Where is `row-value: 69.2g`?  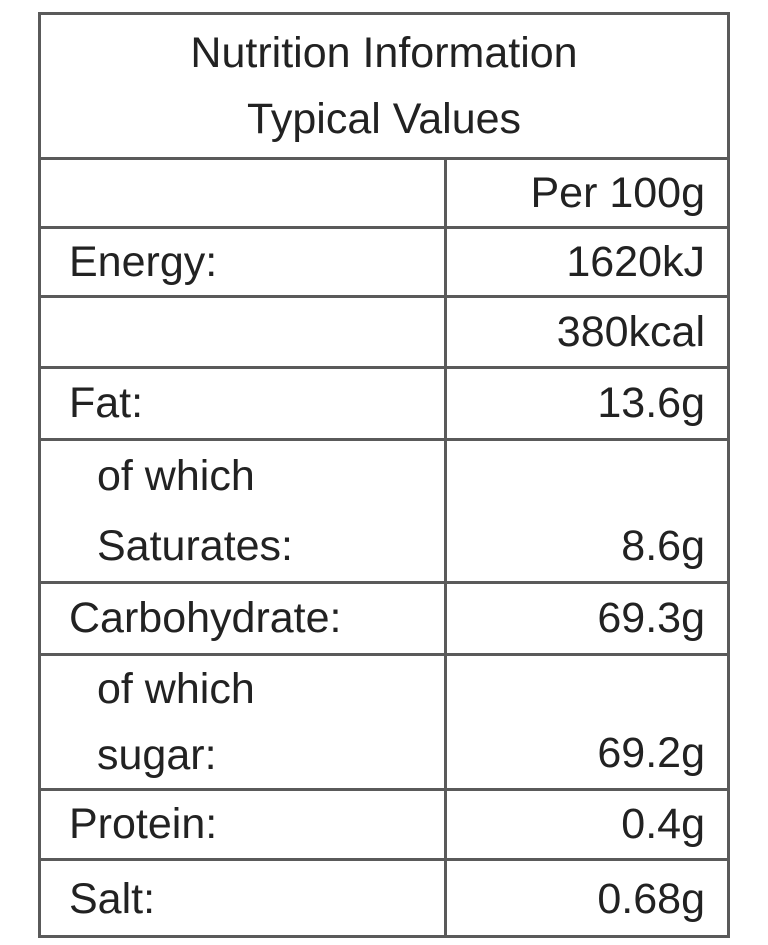
row-value: 69.2g is located at coordinates (651, 753).